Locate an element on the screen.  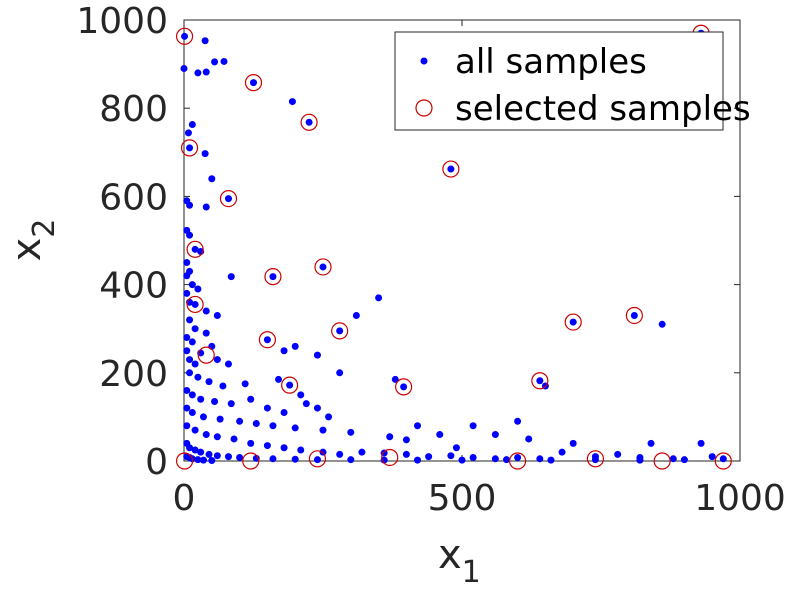
legend-box is located at coordinates (559, 81).